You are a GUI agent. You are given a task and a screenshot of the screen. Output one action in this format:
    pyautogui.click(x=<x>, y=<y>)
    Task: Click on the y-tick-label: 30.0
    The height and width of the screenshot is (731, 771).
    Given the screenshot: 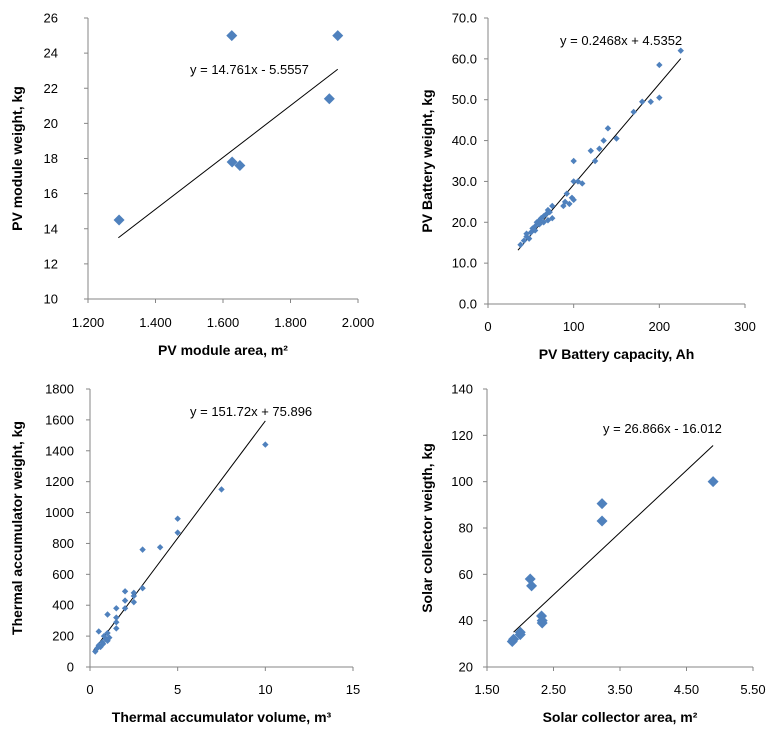 What is the action you would take?
    pyautogui.click(x=464, y=181)
    